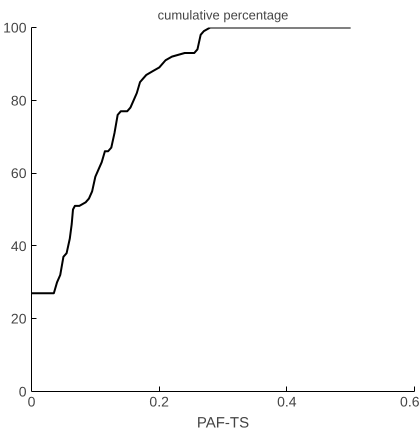 The height and width of the screenshot is (434, 419). I want to click on x-tick-label: 0.2, so click(159, 402).